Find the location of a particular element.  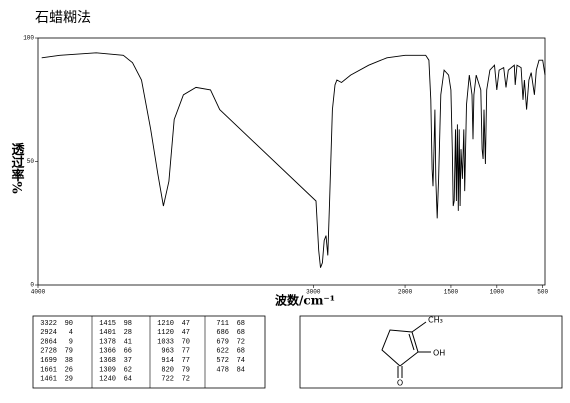

peak-transmittance: 28 is located at coordinates (128, 333).